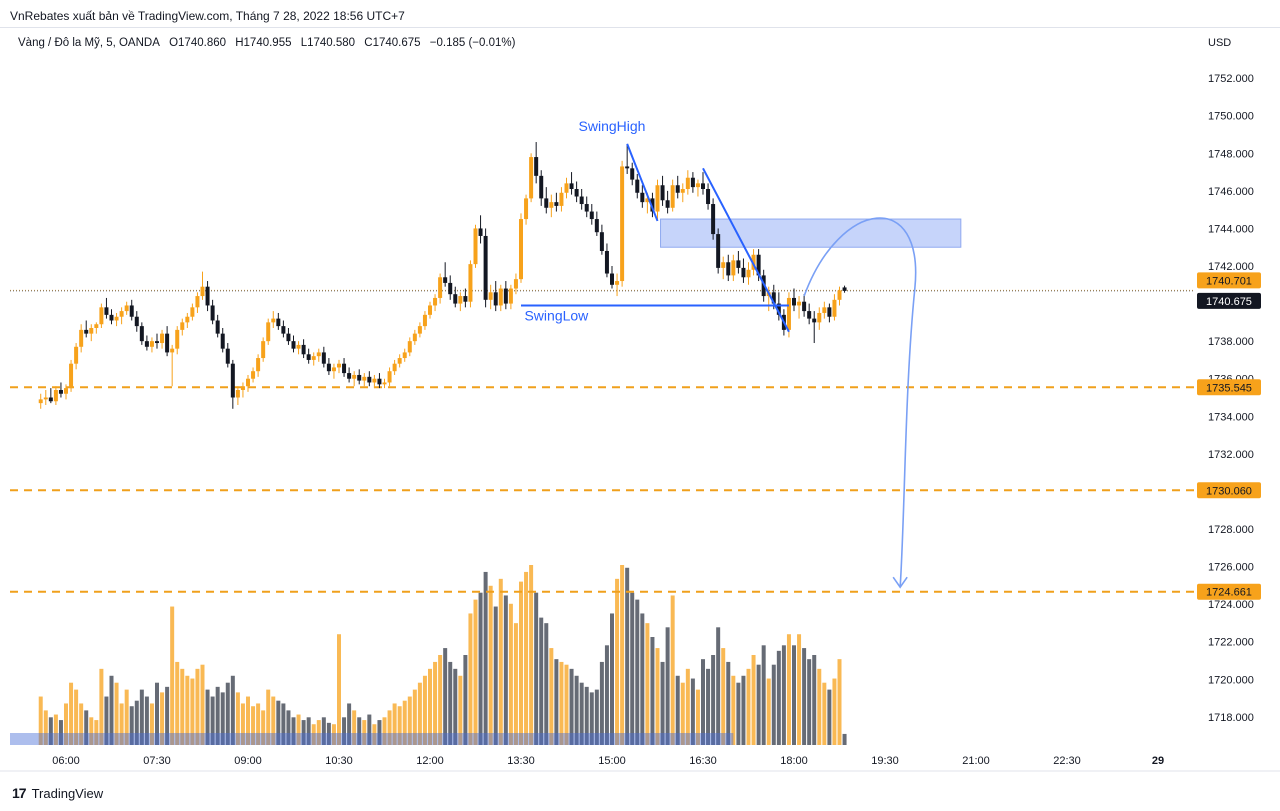 This screenshot has width=1280, height=811. What do you see at coordinates (556, 315) in the screenshot?
I see `swing-low-label: SwingLow` at bounding box center [556, 315].